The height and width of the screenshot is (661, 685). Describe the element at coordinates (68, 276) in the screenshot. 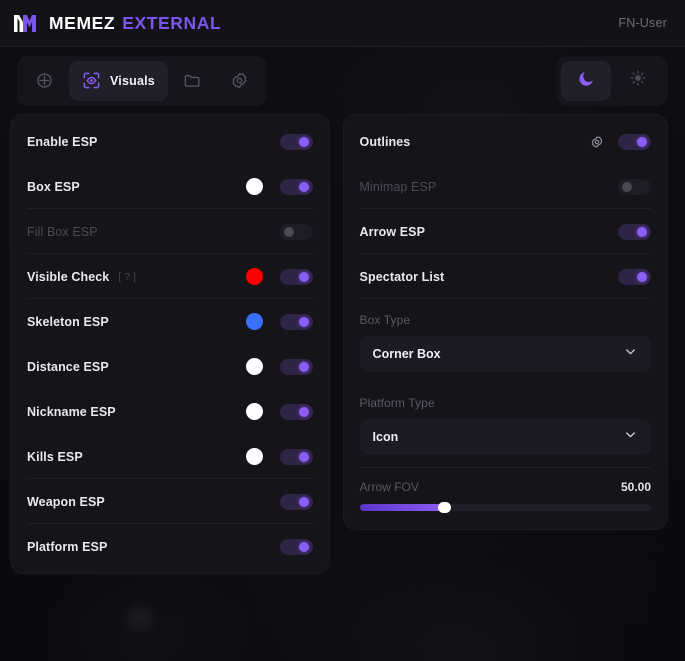

I see `option-label: Visible Check` at that location.